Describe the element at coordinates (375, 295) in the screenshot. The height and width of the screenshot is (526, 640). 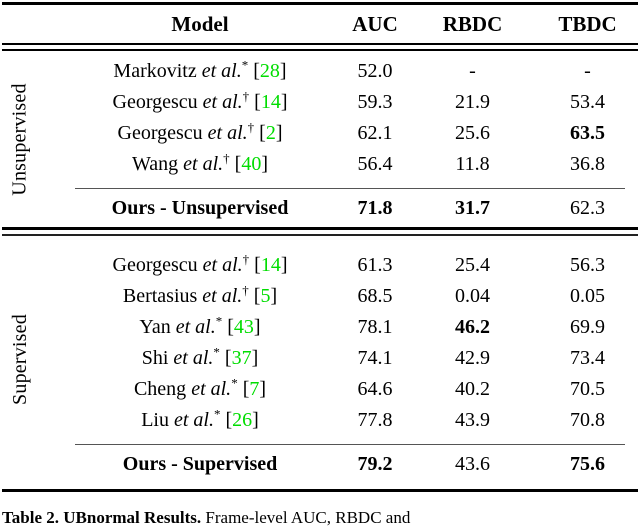
I see `value-cell: 68.5` at that location.